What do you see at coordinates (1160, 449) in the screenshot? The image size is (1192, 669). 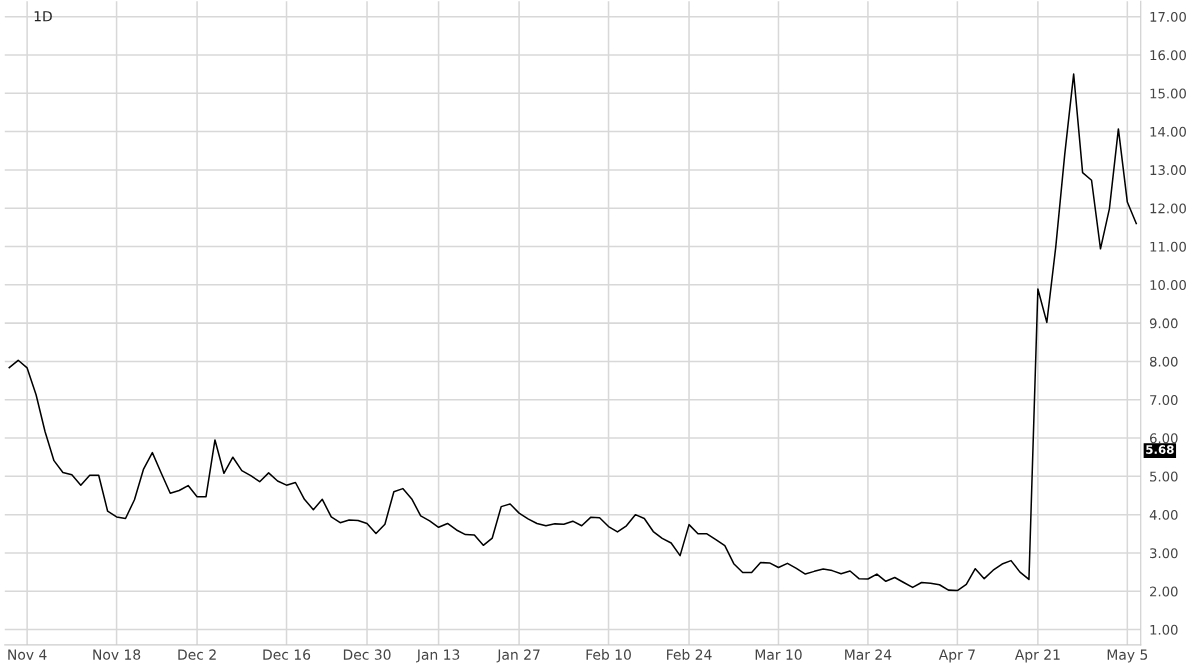 I see `text: 5.68` at bounding box center [1160, 449].